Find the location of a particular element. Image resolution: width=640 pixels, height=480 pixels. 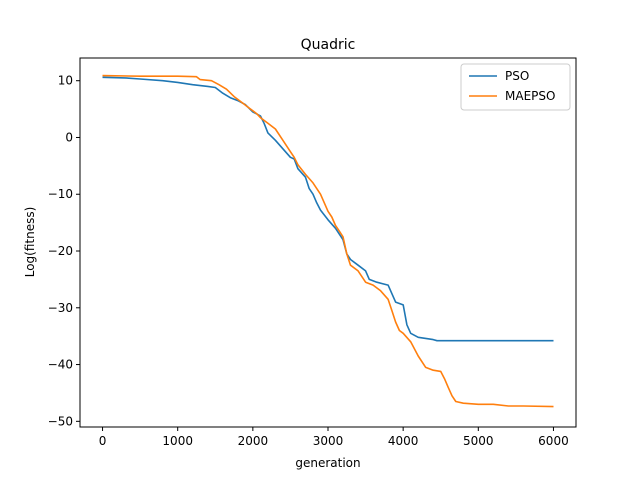

y-tick-label: −10 is located at coordinates (60, 194).